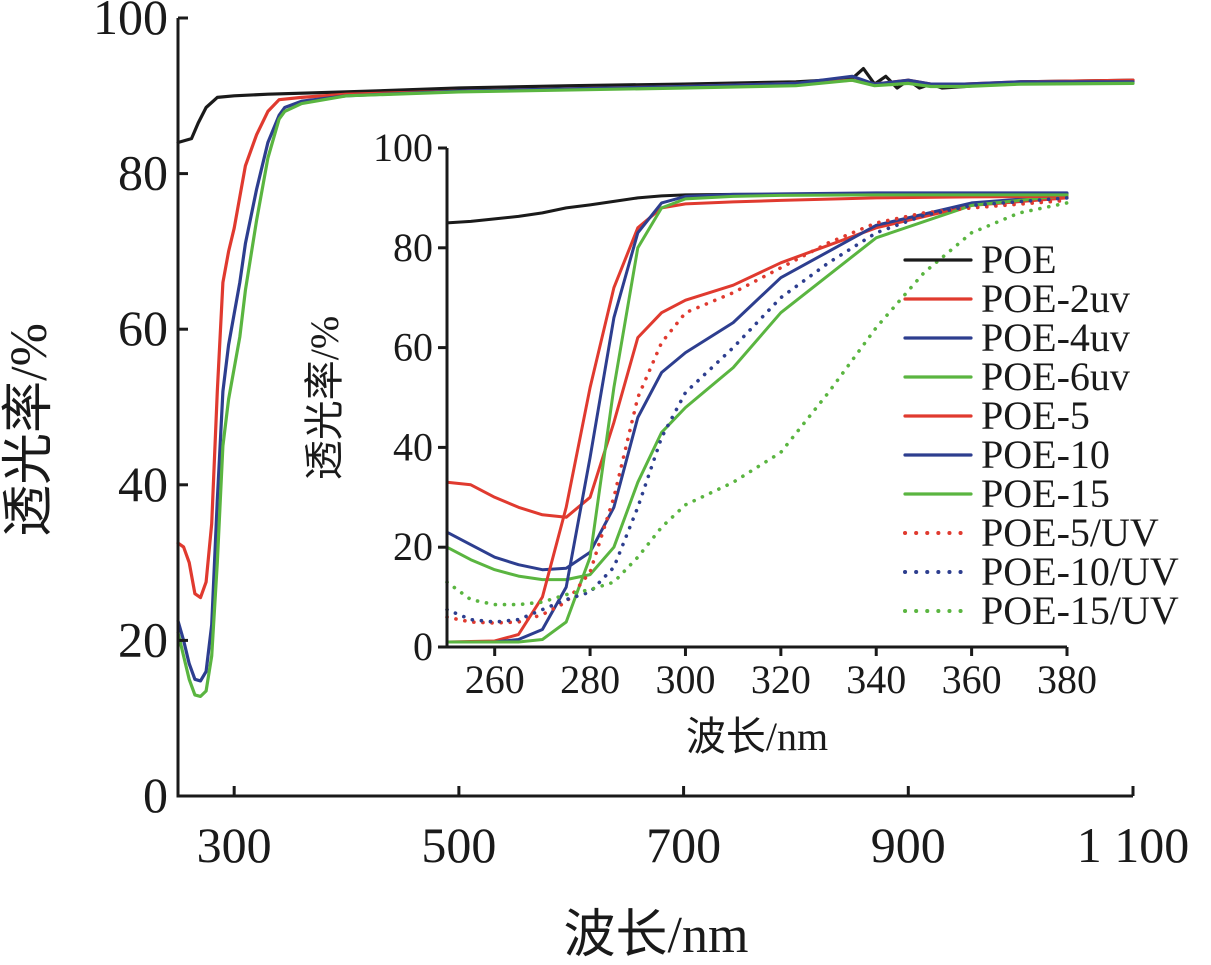  I want to click on main-x-tick-label: 500, so click(458, 845).